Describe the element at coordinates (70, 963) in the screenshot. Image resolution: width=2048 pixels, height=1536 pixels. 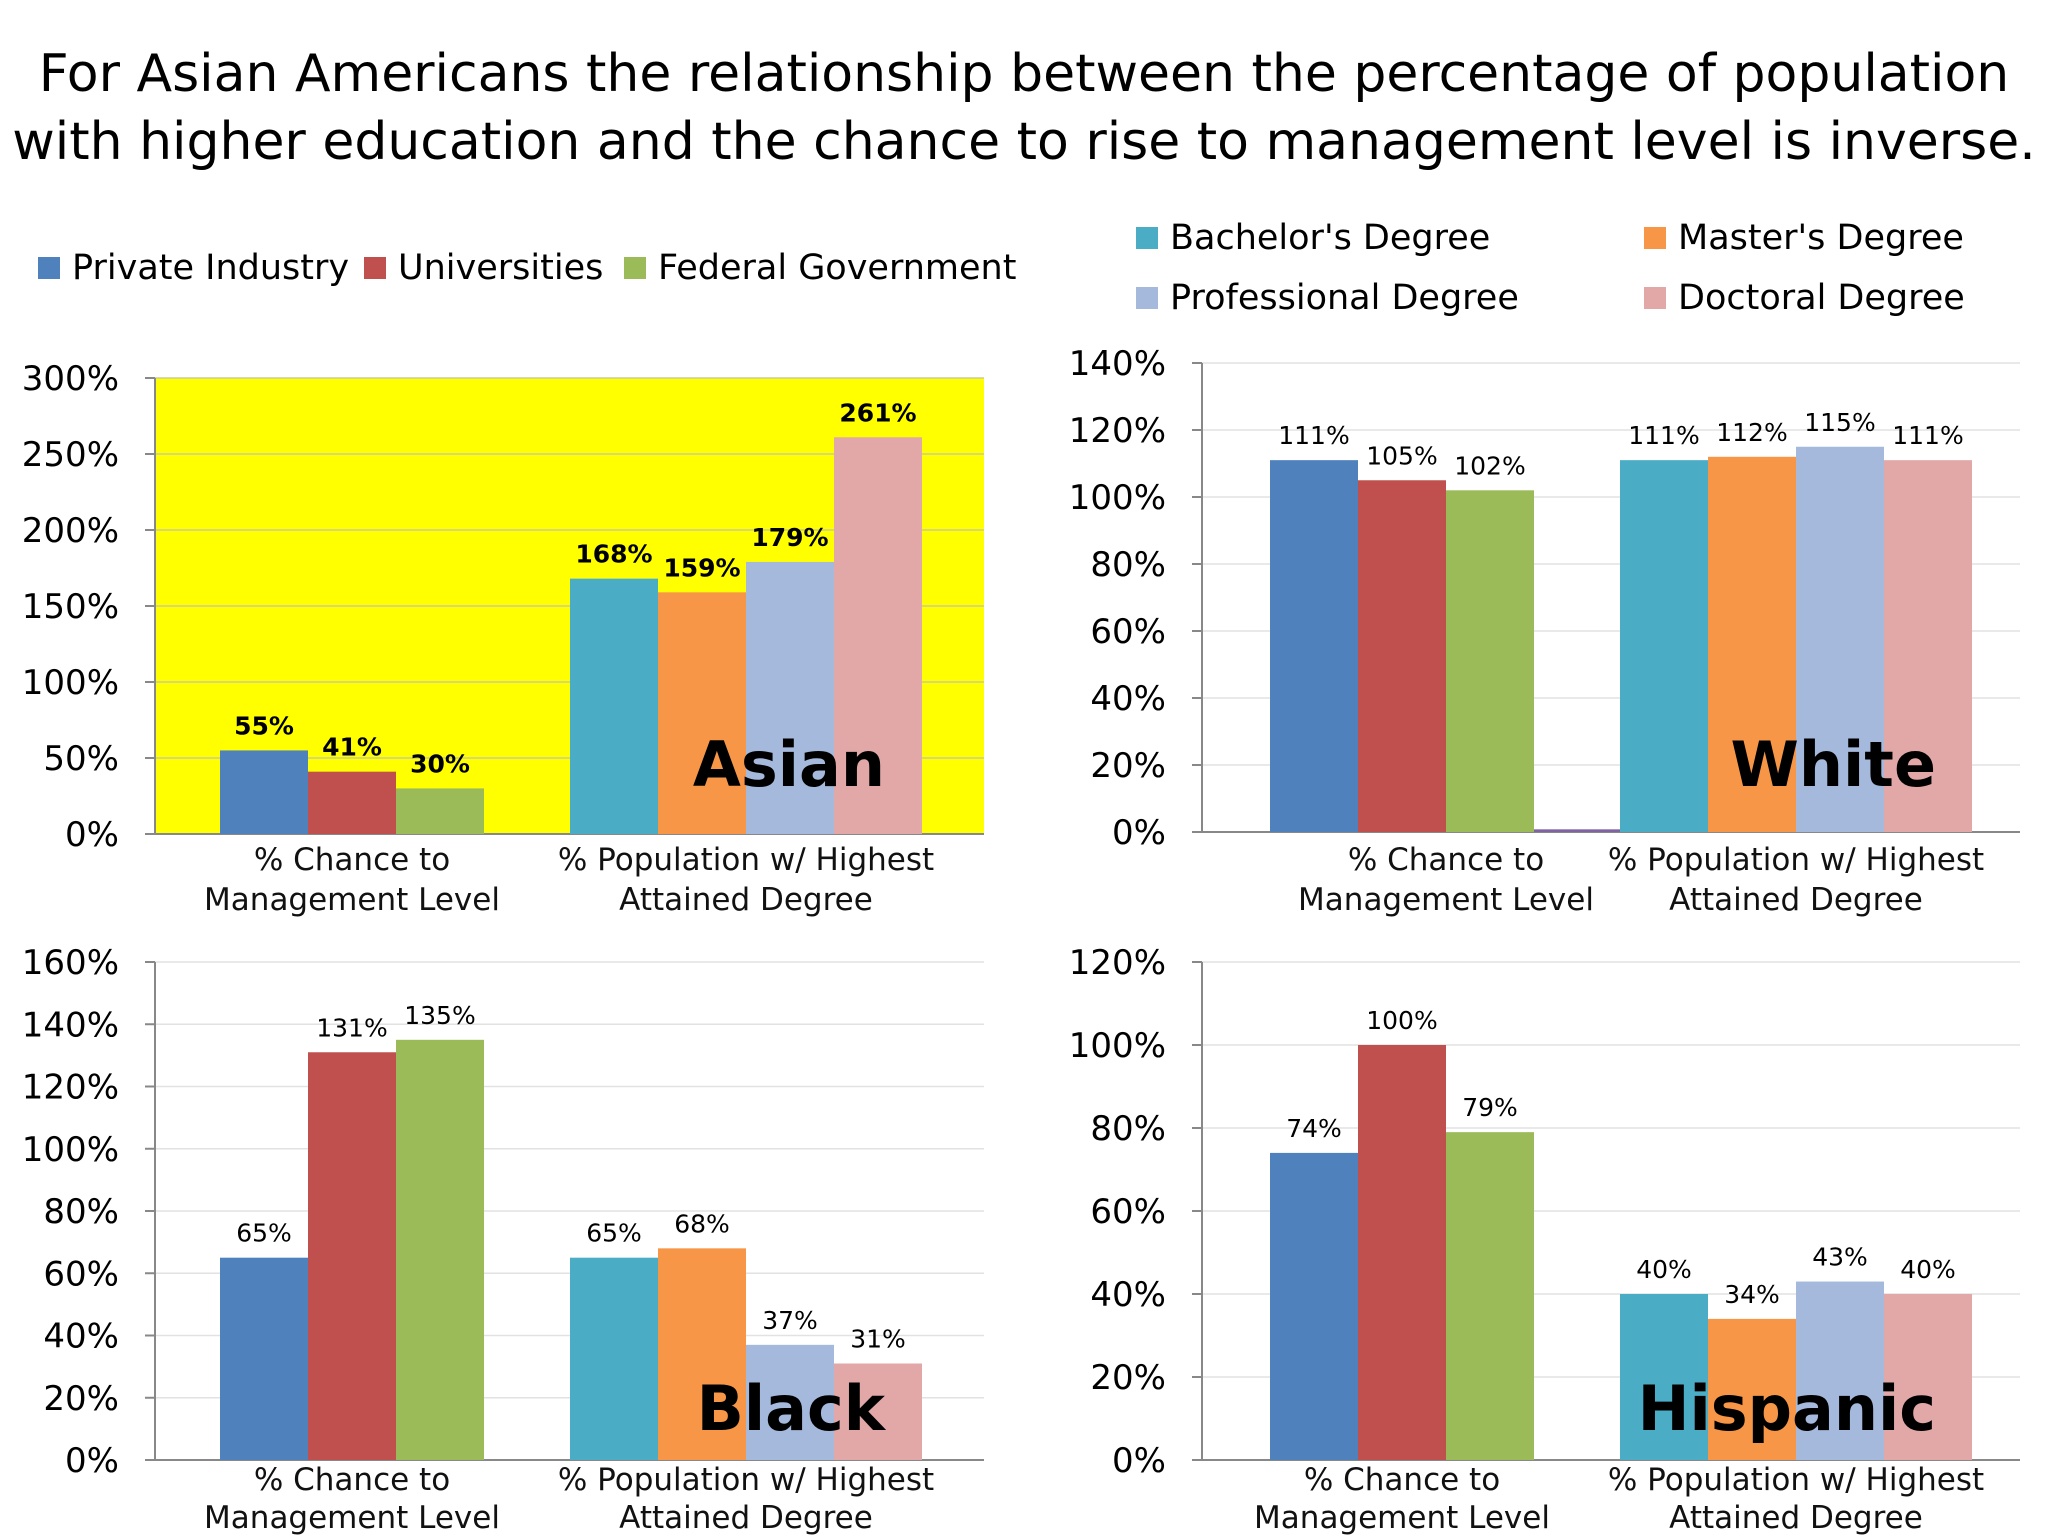
I see `y-tick-label: 160%` at that location.